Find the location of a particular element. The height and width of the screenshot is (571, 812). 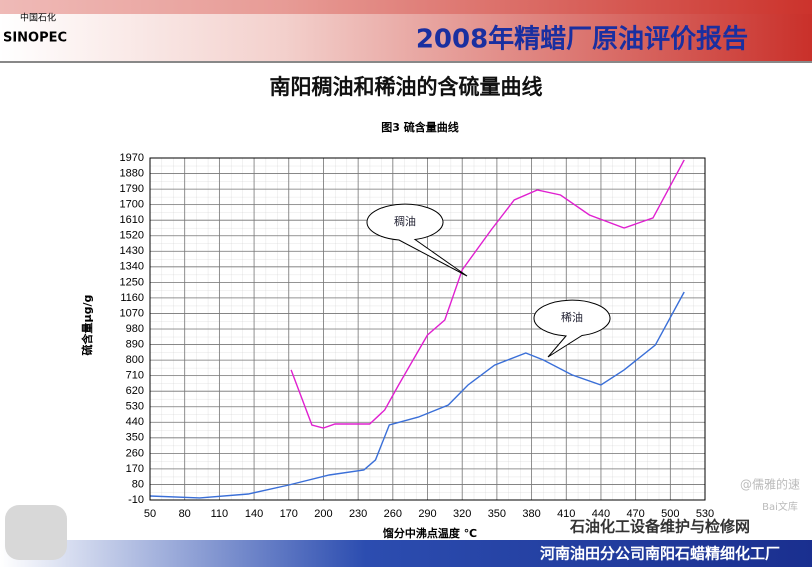

x-tick-label: 200 is located at coordinates (323, 514).